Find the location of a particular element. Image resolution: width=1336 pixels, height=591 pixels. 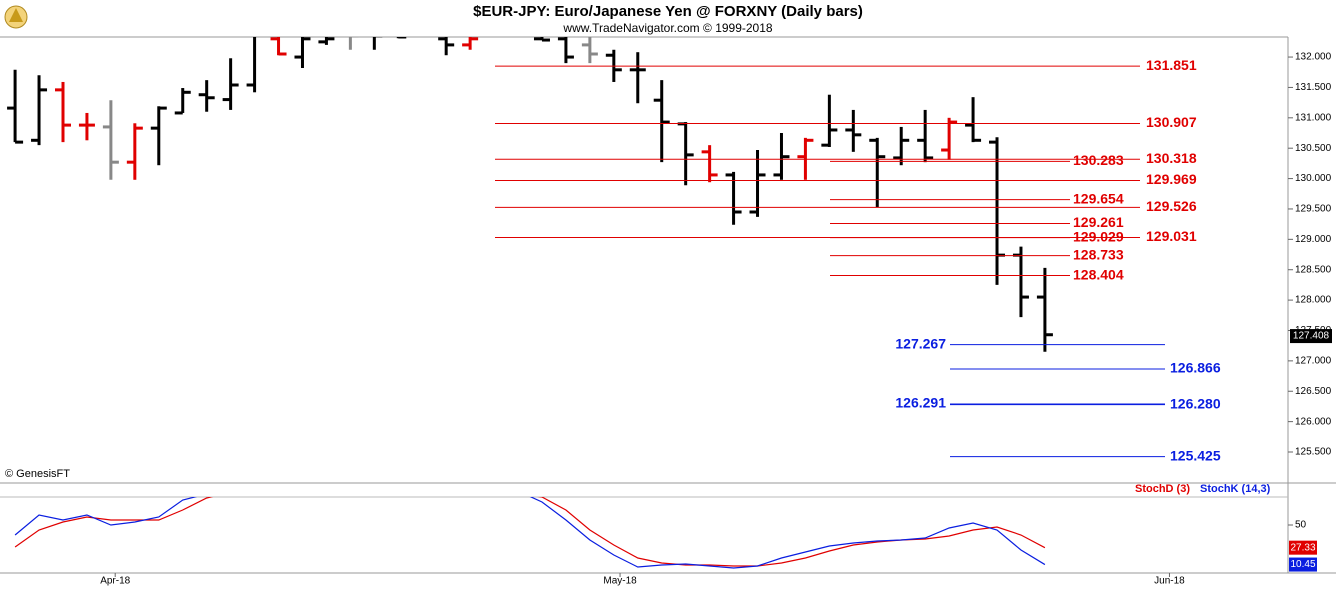

level-label: 125.425 is located at coordinates (1195, 455).